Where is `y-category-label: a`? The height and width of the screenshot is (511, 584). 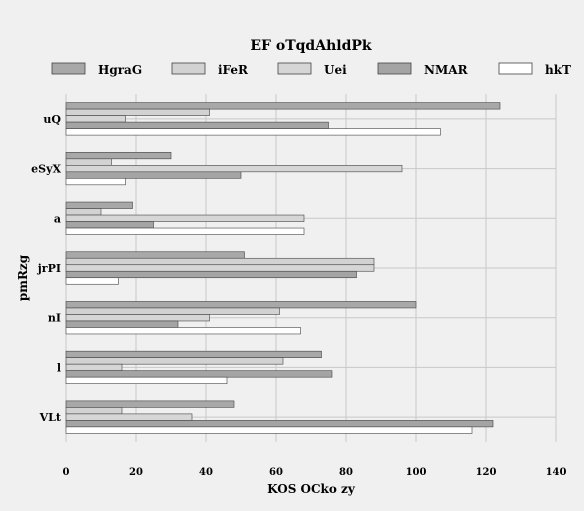
y-category-label: a is located at coordinates (57, 218).